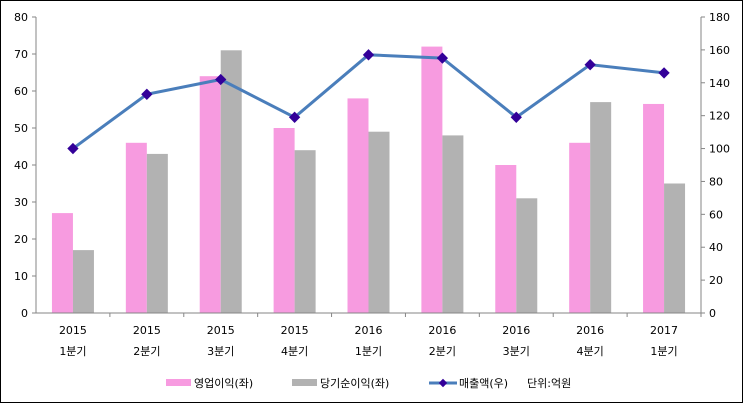 The image size is (743, 403). Describe the element at coordinates (354, 383) in the screenshot. I see `legend-label-net-income: 당기순이익(좌)` at that location.